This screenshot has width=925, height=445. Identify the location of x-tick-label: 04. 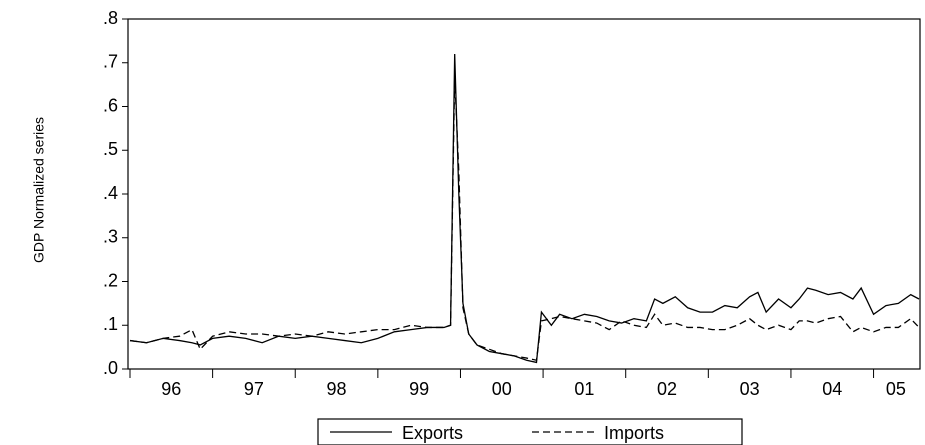
(832, 389).